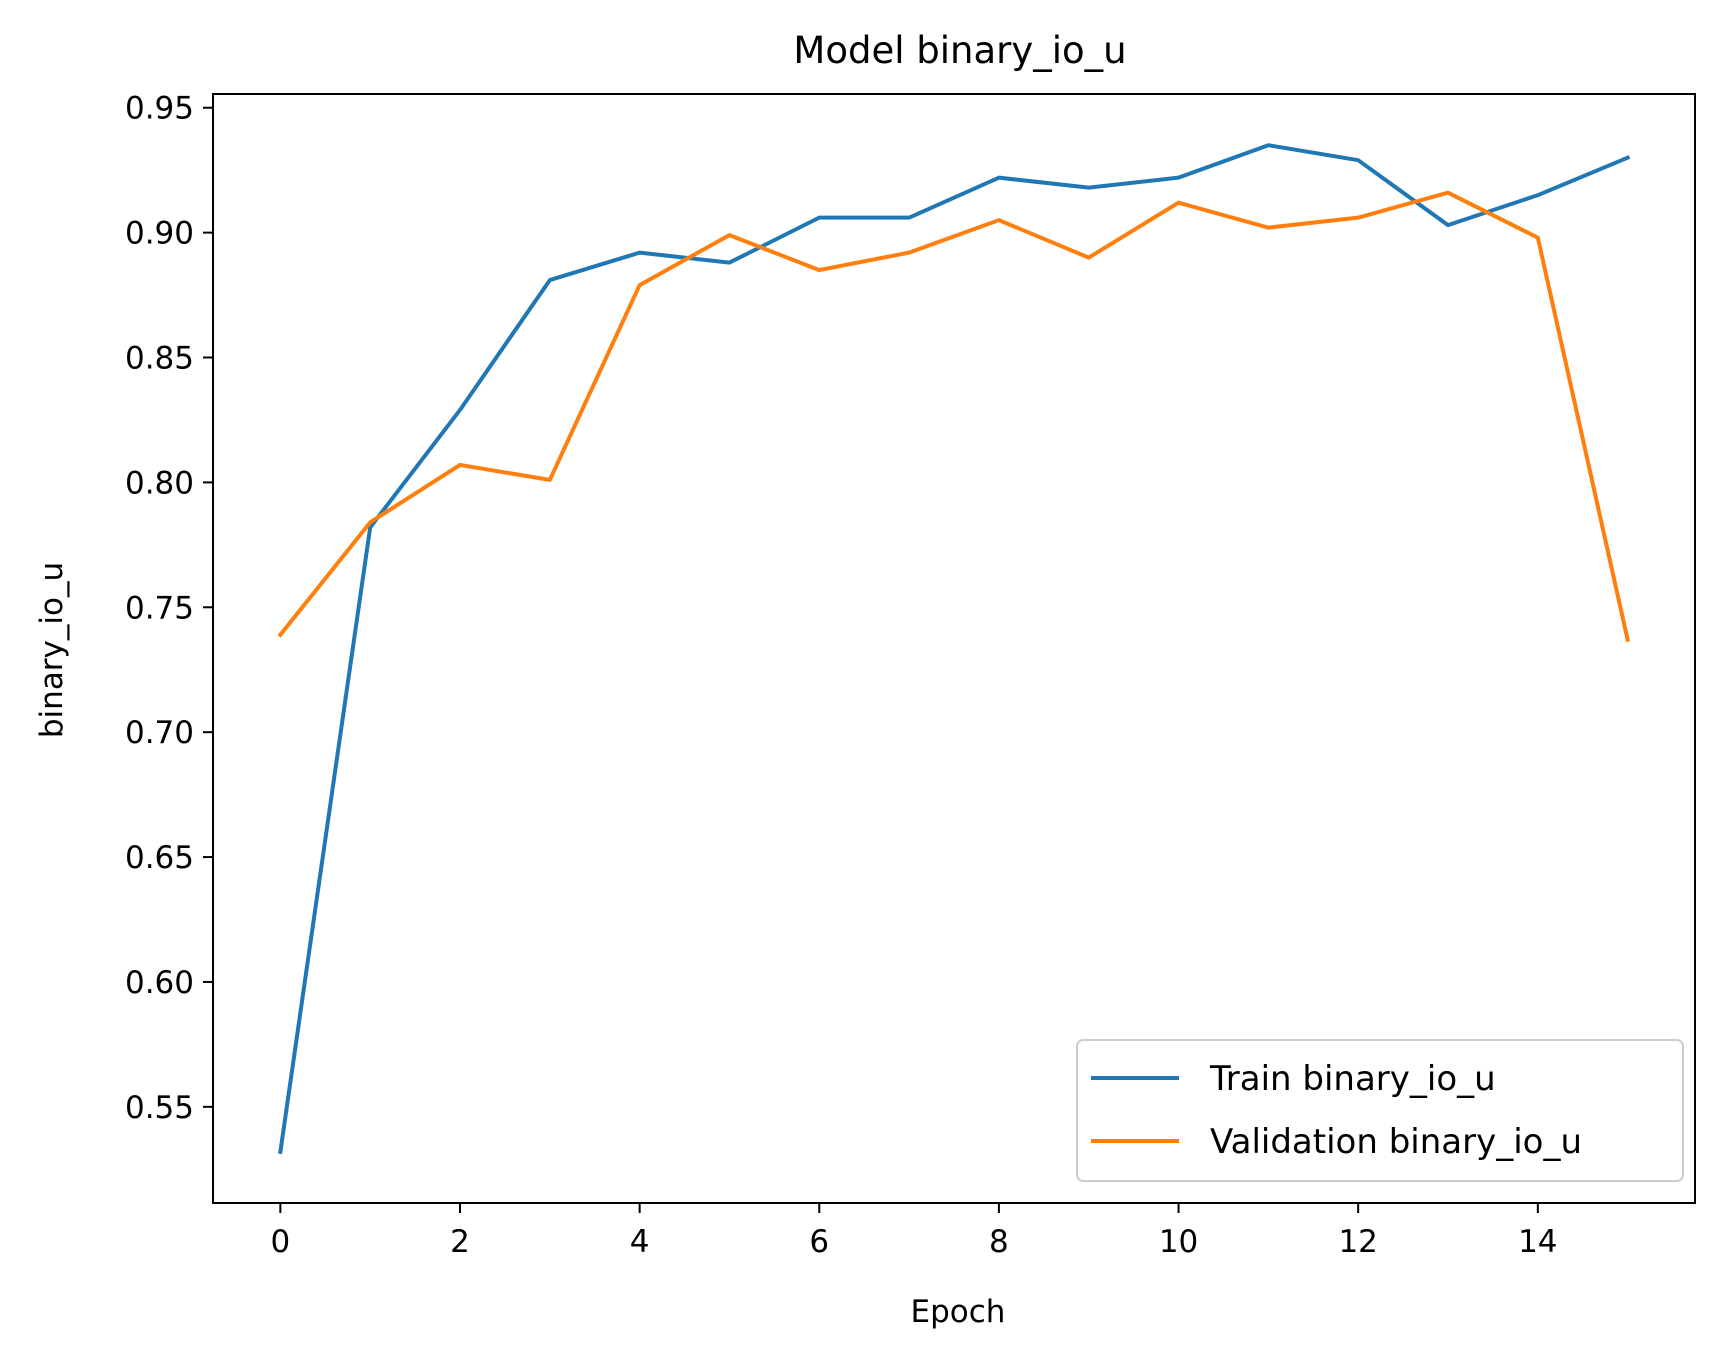 This screenshot has height=1361, width=1729. Describe the element at coordinates (1352, 1079) in the screenshot. I see `legend-label-train: Train binary_io_u` at that location.